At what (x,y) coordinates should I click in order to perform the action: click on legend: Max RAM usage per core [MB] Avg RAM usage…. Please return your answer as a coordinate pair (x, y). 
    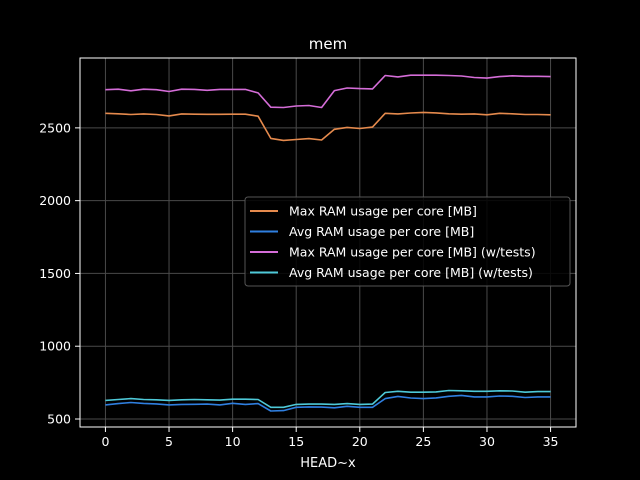
    Looking at the image, I should click on (407, 241).